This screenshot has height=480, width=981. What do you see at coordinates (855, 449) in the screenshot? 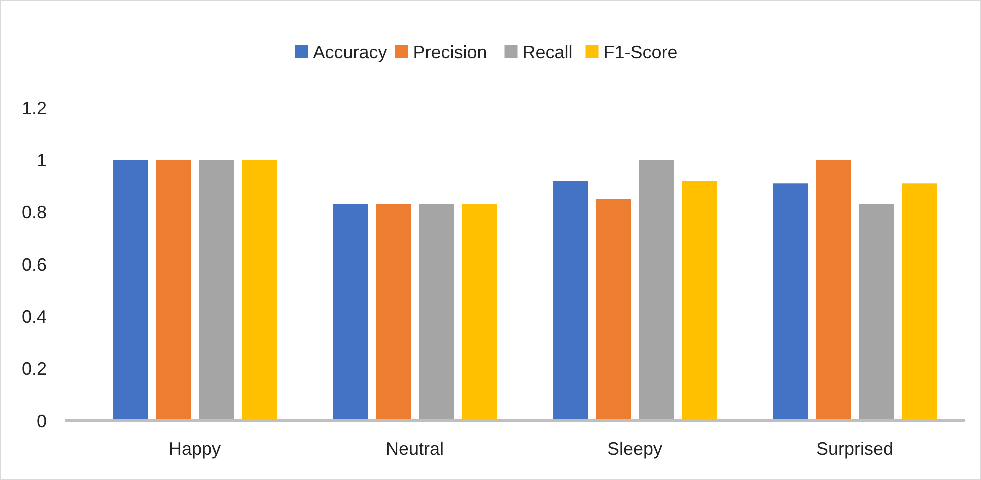
I see `x-tick-label: Surprised` at bounding box center [855, 449].